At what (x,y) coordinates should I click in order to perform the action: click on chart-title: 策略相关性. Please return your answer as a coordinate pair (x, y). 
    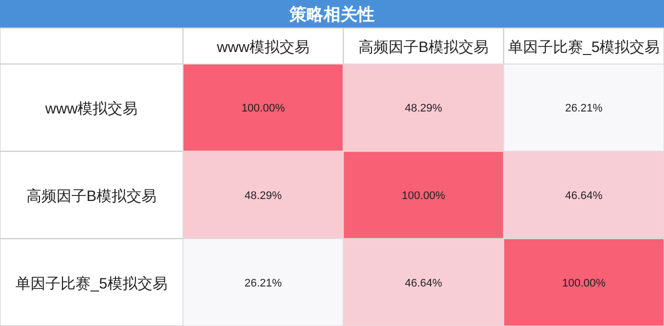
    Looking at the image, I should click on (331, 14).